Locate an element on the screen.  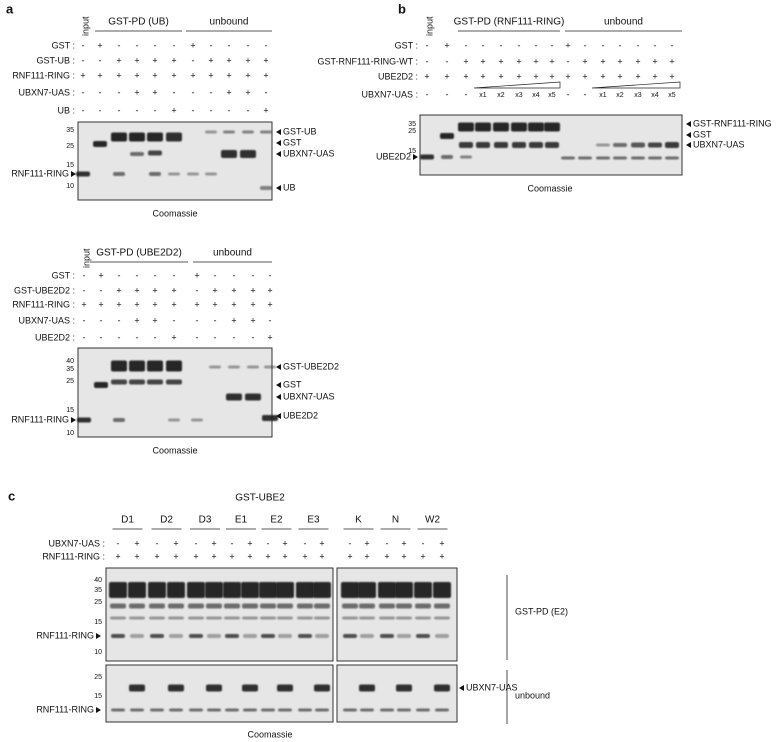
band-label: UBXN7-UAS is located at coordinates (309, 396).